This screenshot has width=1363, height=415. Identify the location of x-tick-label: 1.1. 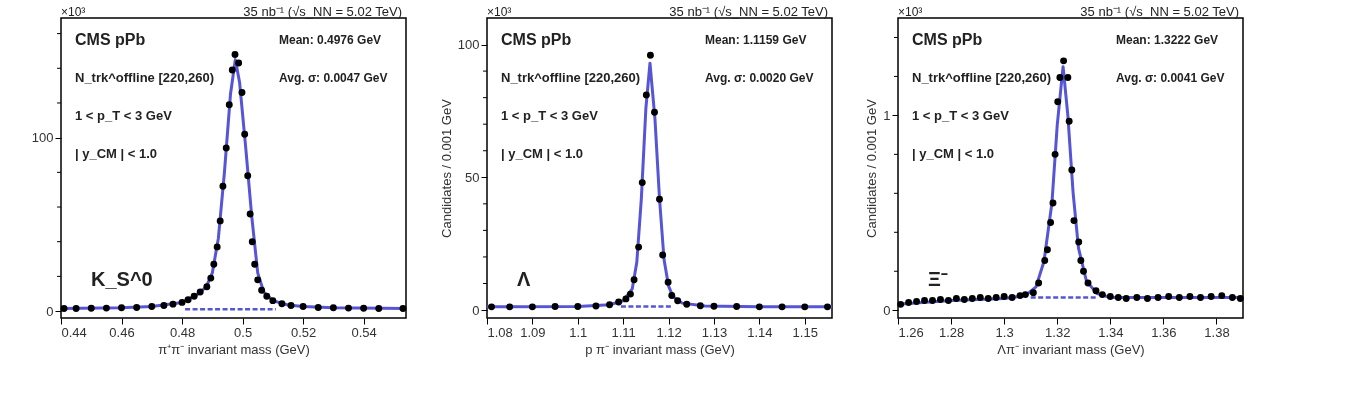
(578, 332).